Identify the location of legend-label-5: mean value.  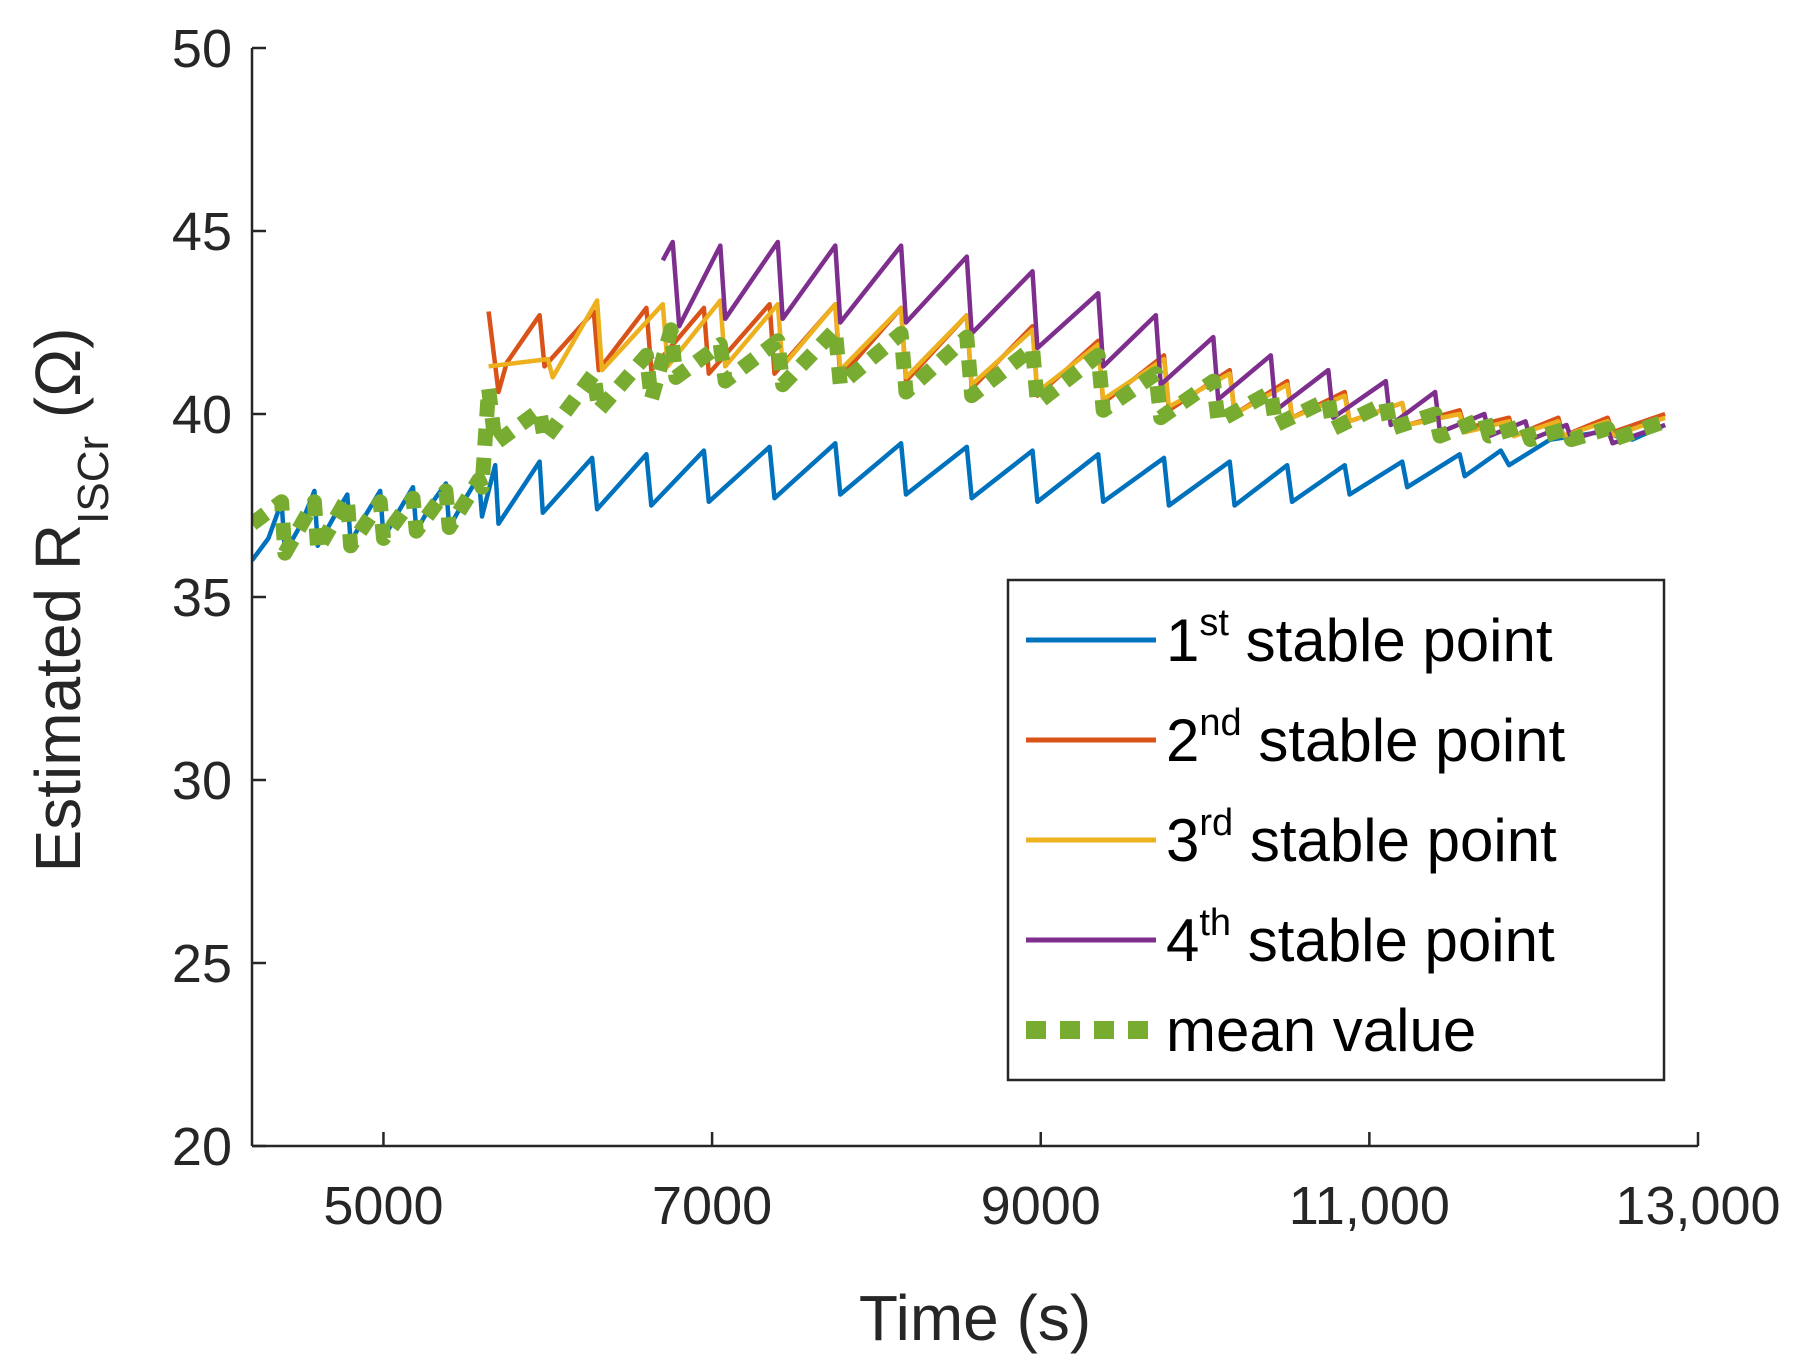
(1321, 1030).